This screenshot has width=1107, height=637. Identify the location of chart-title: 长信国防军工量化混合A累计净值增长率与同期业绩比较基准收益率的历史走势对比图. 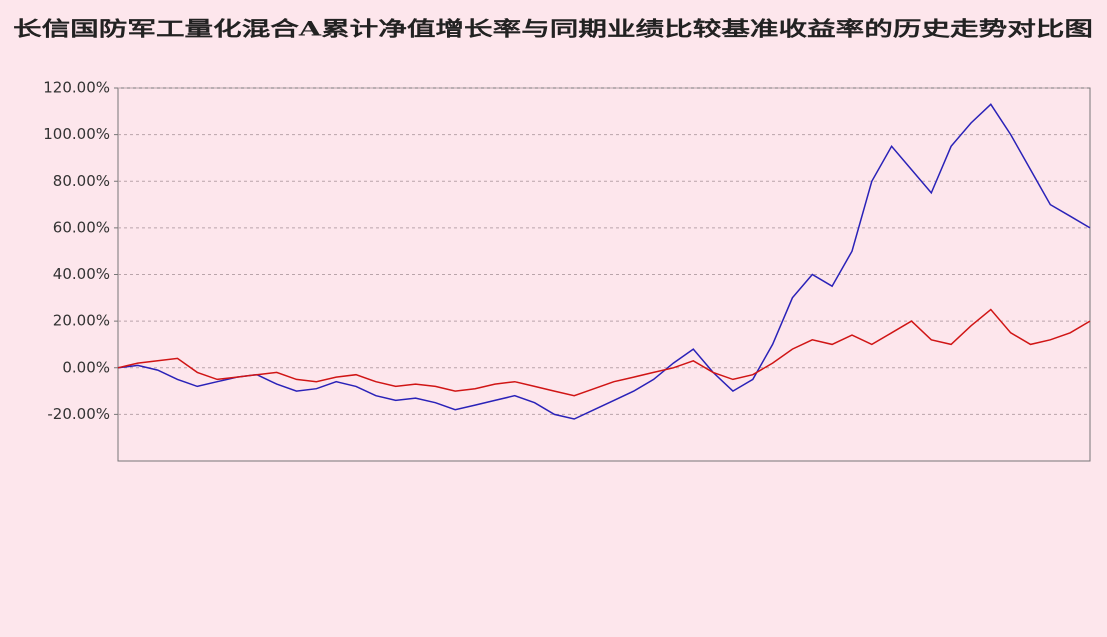
(553, 29).